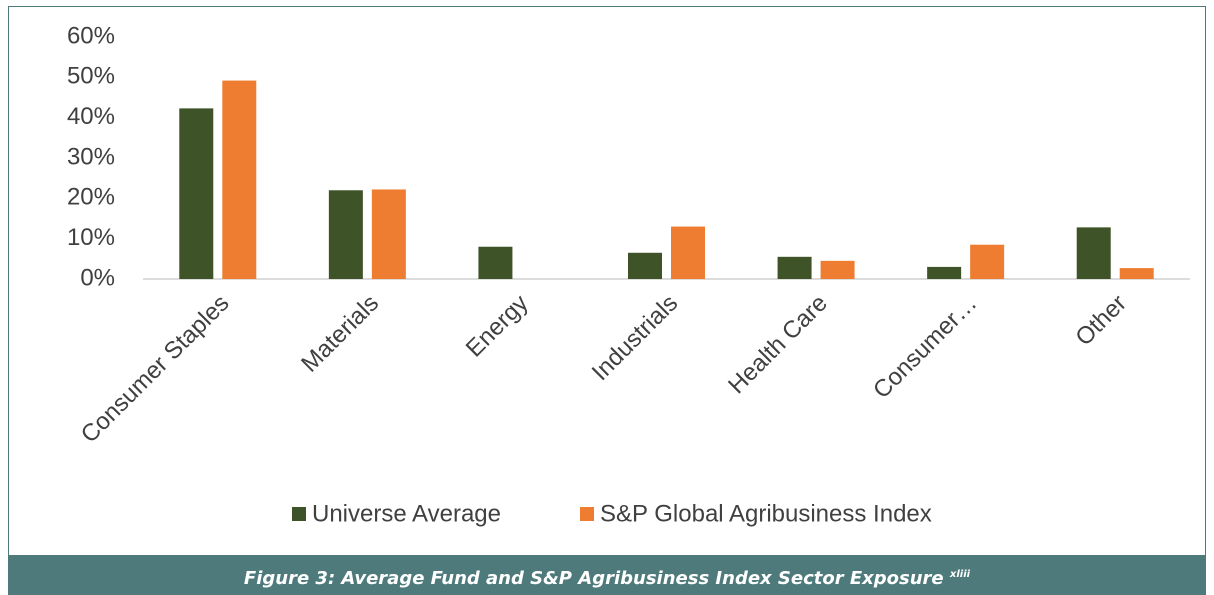  Describe the element at coordinates (91, 35) in the screenshot. I see `y-tick-label: 60%` at that location.